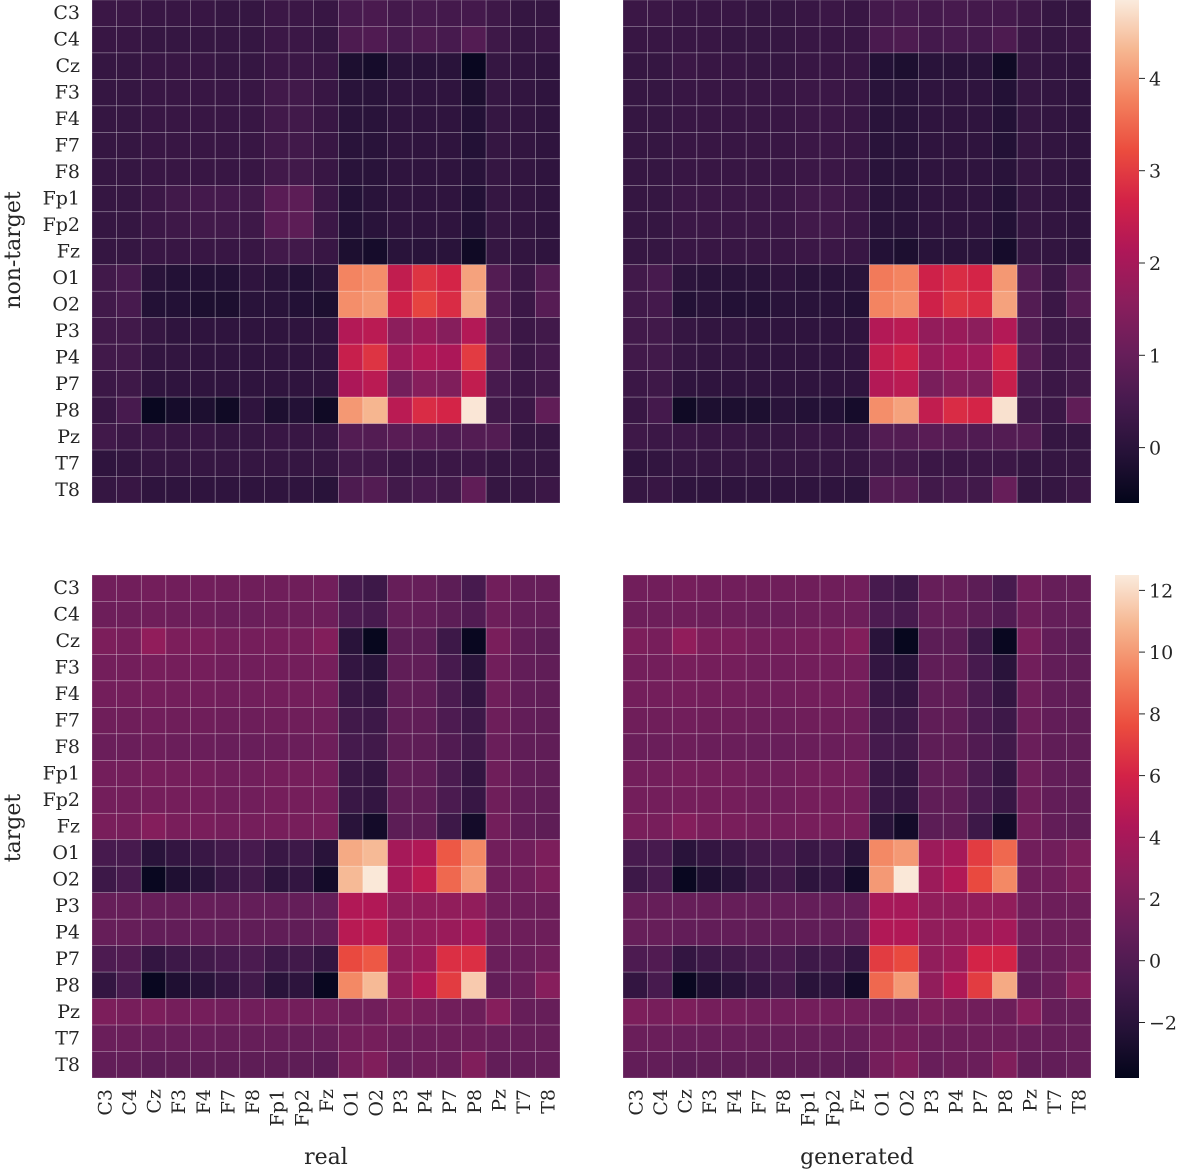 Image resolution: width=1187 pixels, height=1170 pixels. Describe the element at coordinates (301, 146) in the screenshot. I see `heatmap-cell-F7-Fp2` at that location.